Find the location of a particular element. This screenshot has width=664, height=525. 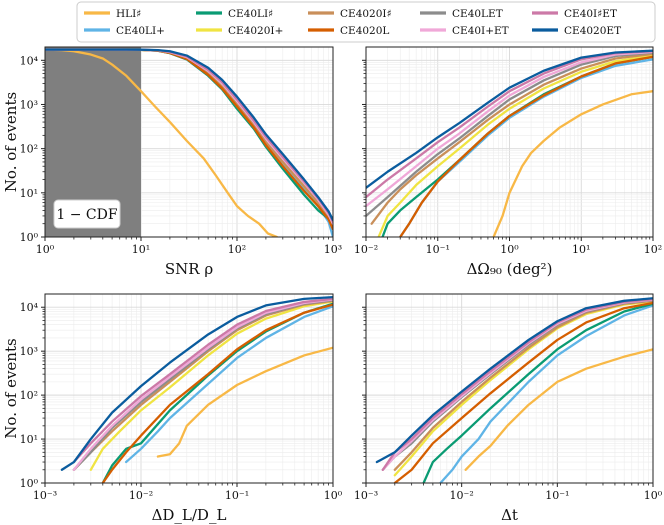

dl-series is located at coordinates (196, 389).